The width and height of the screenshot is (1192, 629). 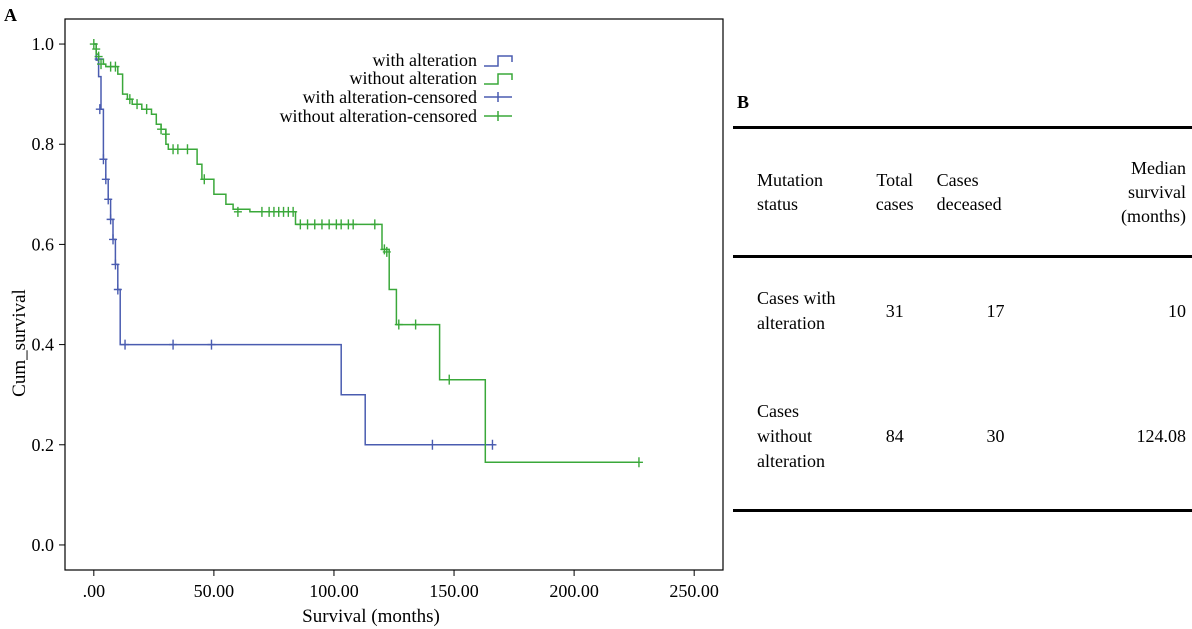 I want to click on cell-median: 124.08, so click(x=1161, y=436).